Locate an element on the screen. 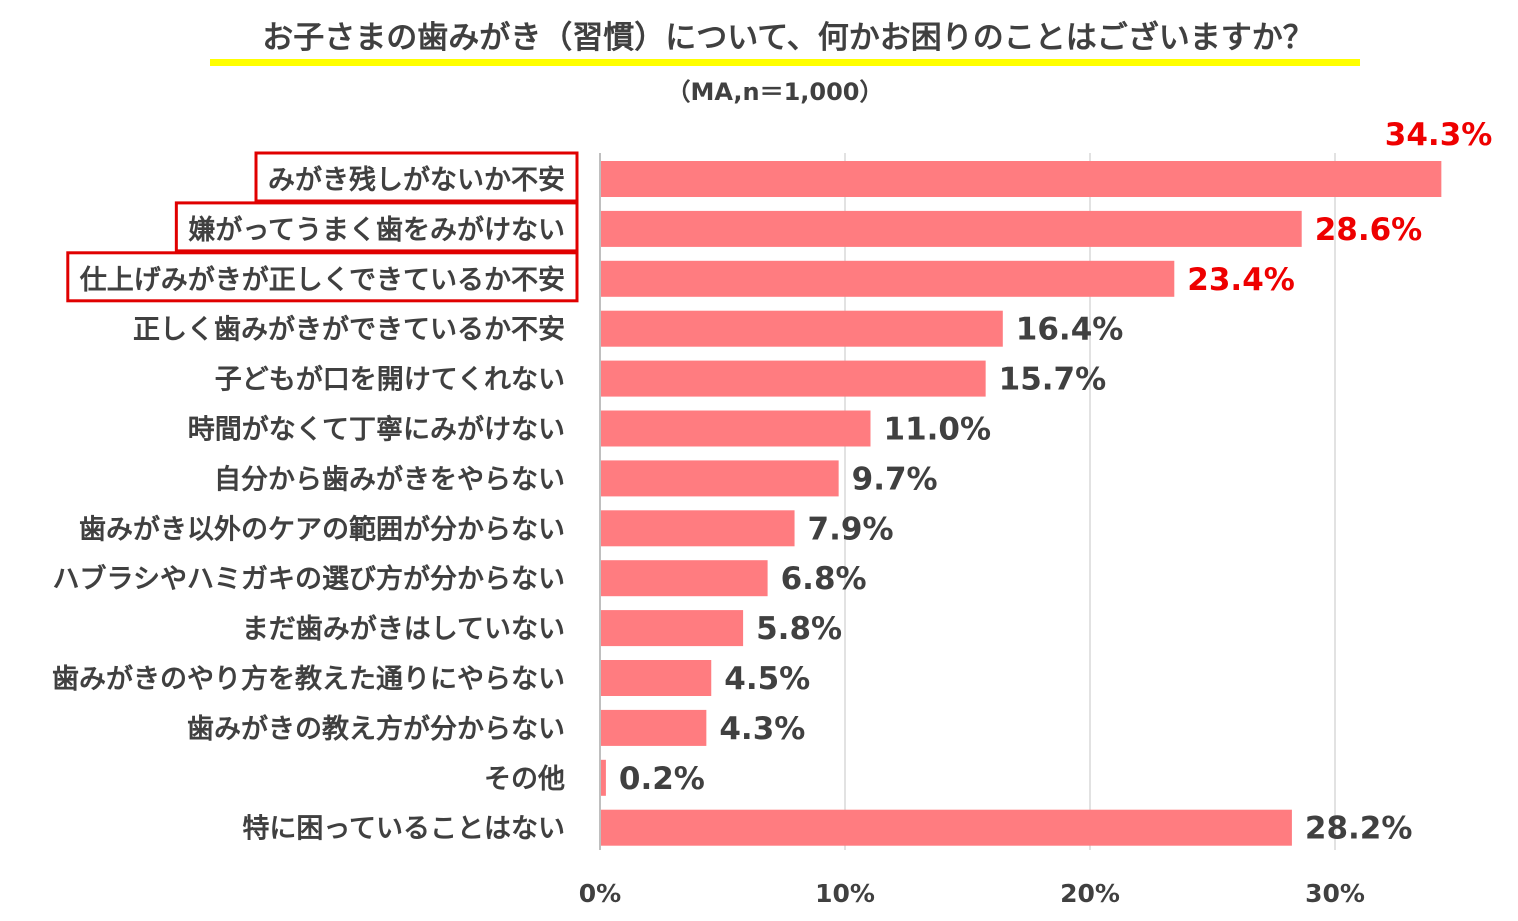 Image resolution: width=1518 pixels, height=921 pixels. category-label: 子どもが口を開けてくれない is located at coordinates (390, 380).